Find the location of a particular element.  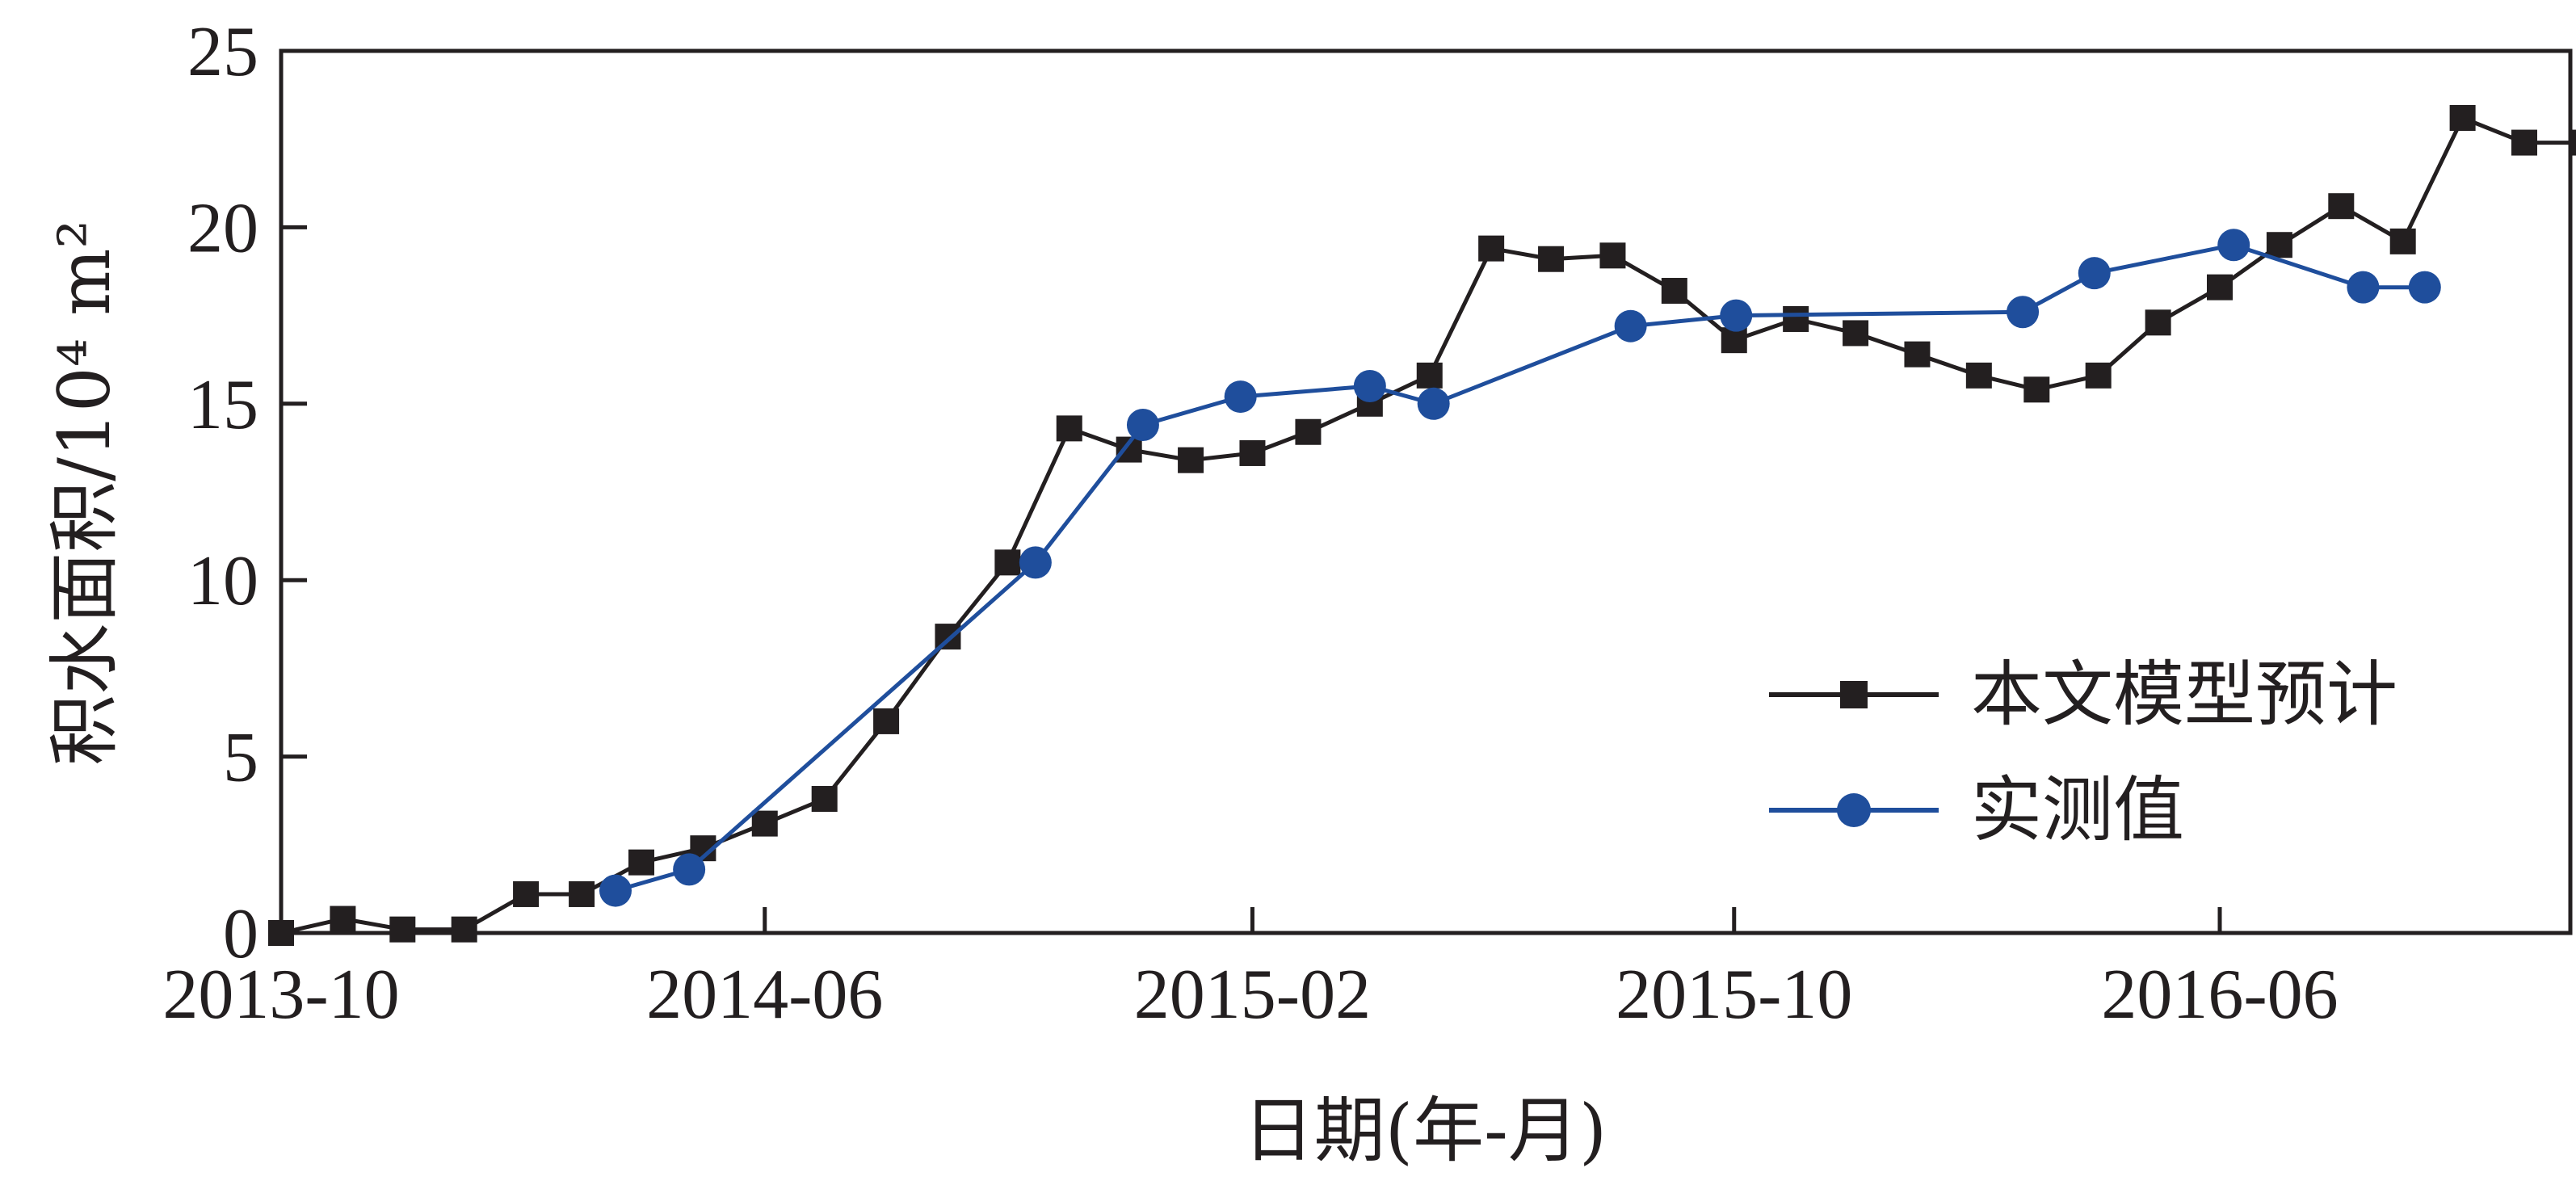

y-tick-label: 5 is located at coordinates (241, 758).